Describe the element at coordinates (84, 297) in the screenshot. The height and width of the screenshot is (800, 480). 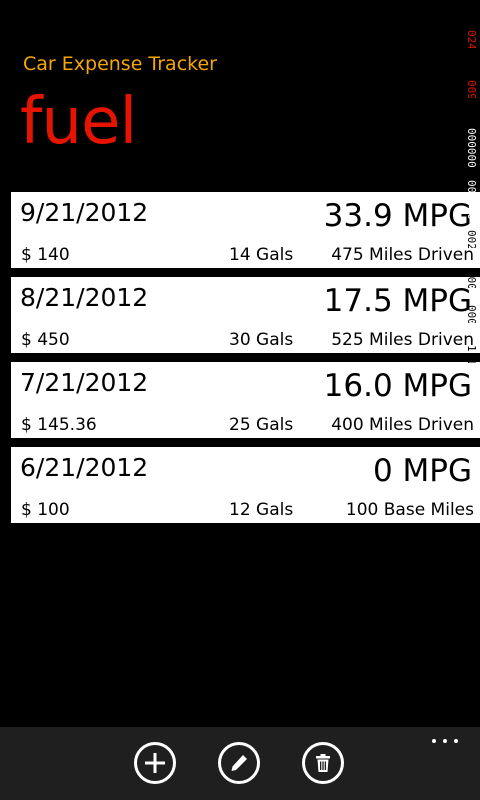
I see `entry-date: 8/21/2012` at that location.